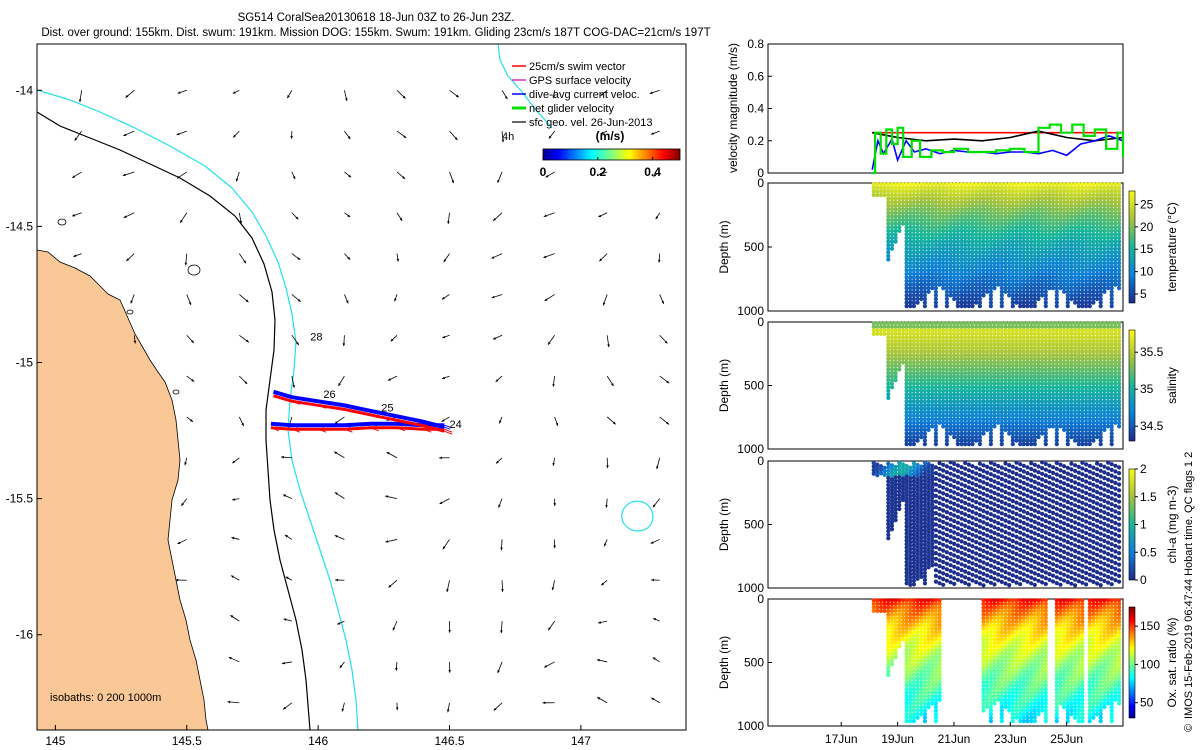 The image size is (1200, 750). I want to click on salinity-profile-points, so click(996, 384).